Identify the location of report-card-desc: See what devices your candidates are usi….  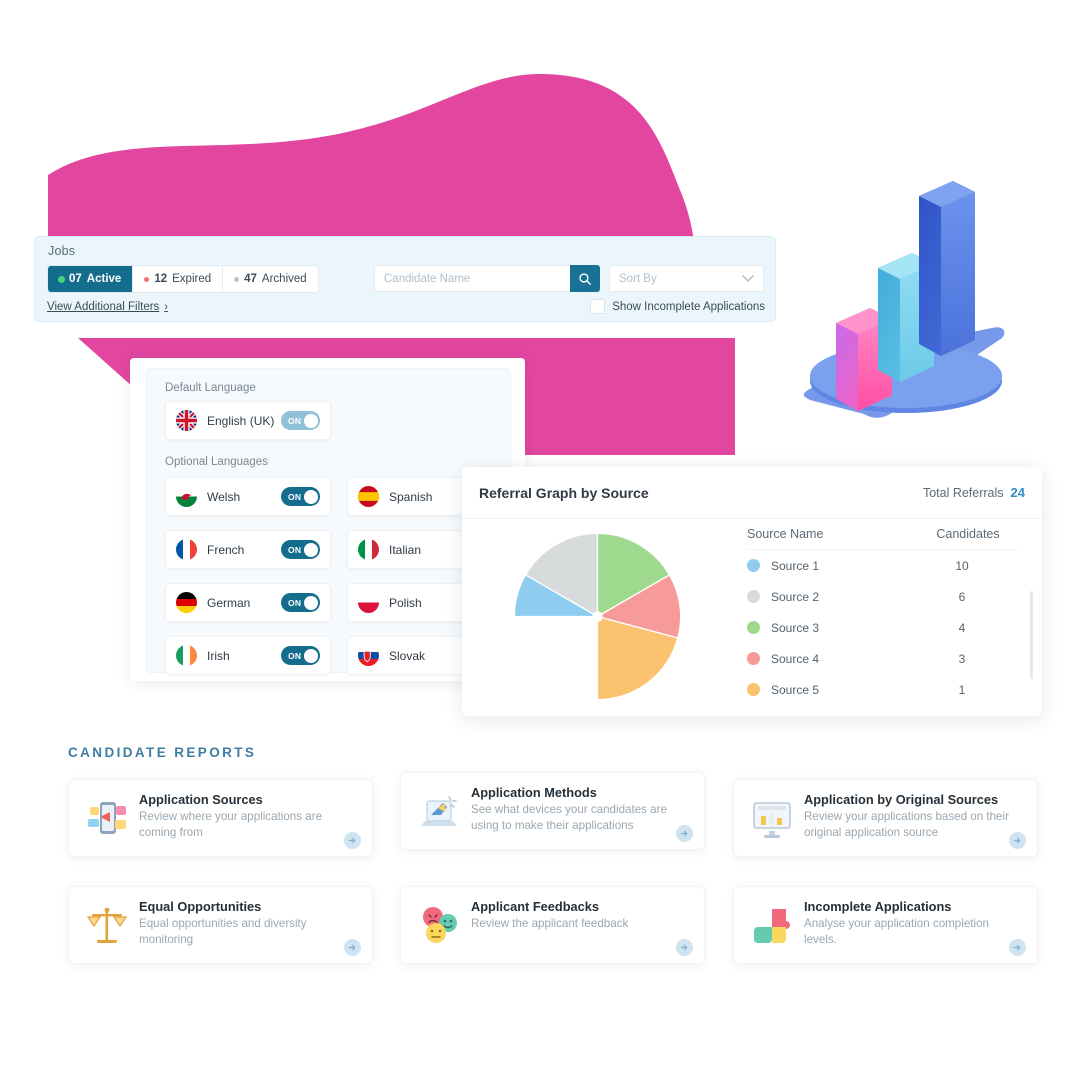
(569, 818).